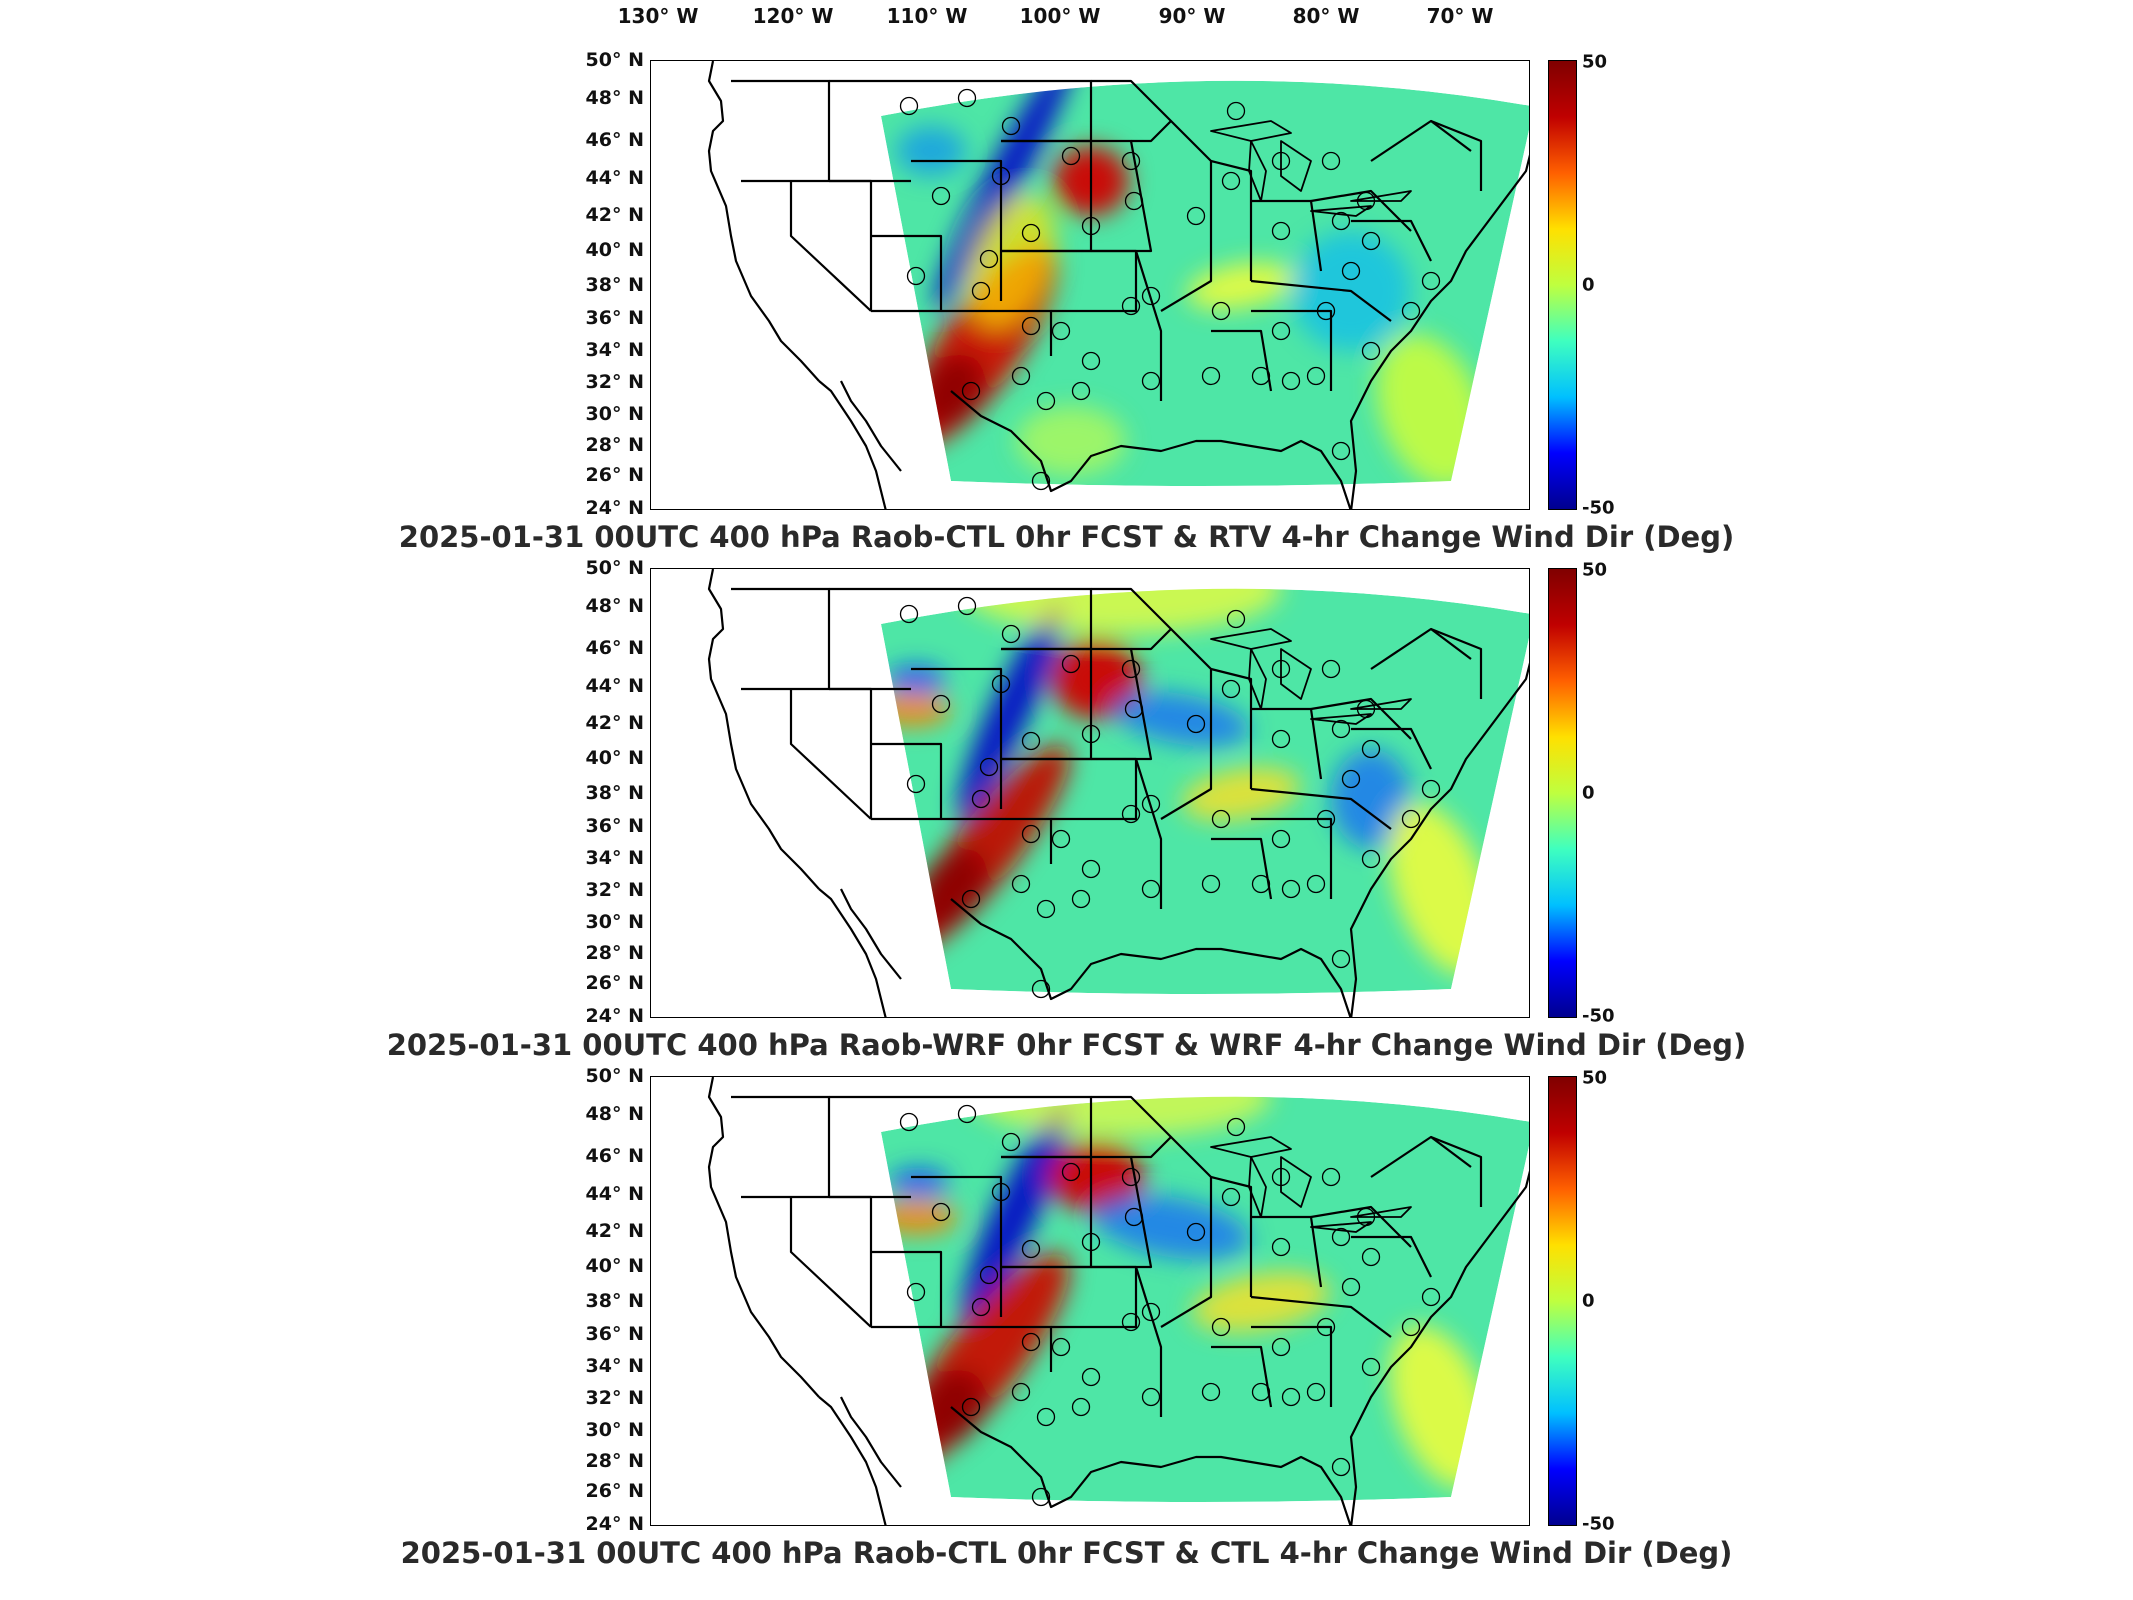 Image resolution: width=2133 pixels, height=1600 pixels. I want to click on lat-label: 48° N, so click(614, 1114).